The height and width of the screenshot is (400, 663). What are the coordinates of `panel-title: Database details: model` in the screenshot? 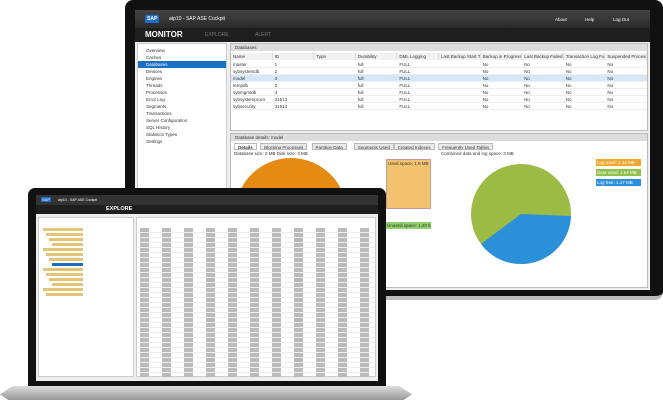 It's located at (439, 137).